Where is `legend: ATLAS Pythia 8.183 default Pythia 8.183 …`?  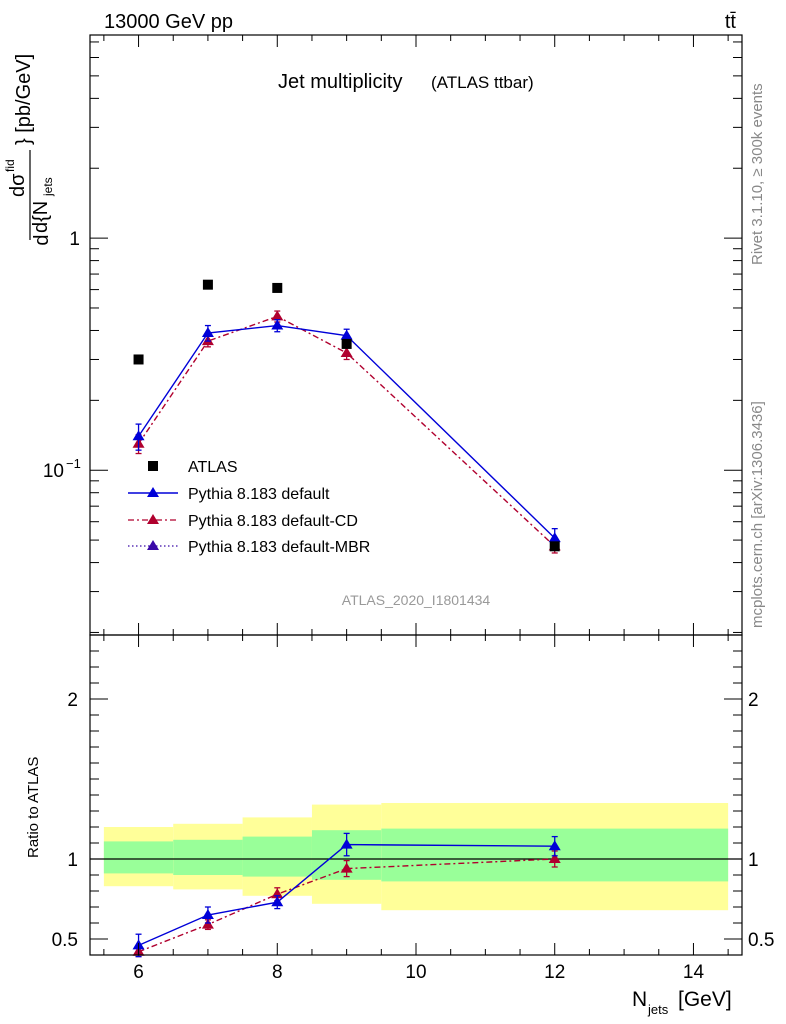 legend: ATLAS Pythia 8.183 default Pythia 8.183 … is located at coordinates (249, 507).